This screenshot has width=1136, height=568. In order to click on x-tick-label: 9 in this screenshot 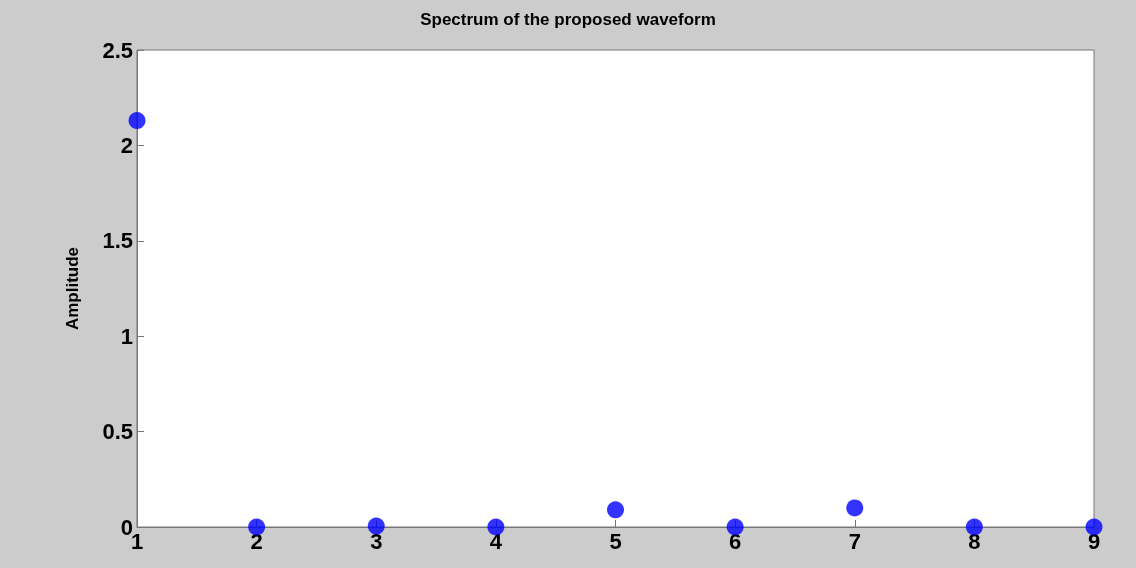, I will do `click(1094, 541)`.